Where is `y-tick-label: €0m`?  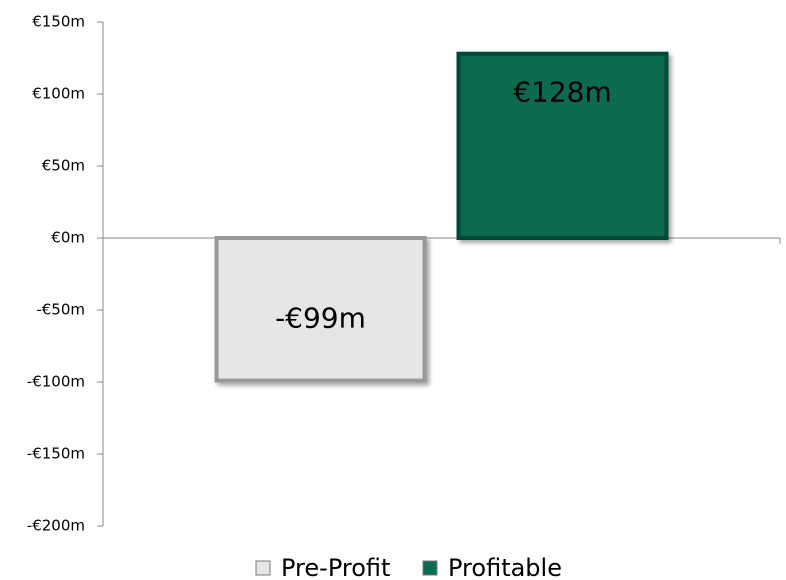 y-tick-label: €0m is located at coordinates (68, 238).